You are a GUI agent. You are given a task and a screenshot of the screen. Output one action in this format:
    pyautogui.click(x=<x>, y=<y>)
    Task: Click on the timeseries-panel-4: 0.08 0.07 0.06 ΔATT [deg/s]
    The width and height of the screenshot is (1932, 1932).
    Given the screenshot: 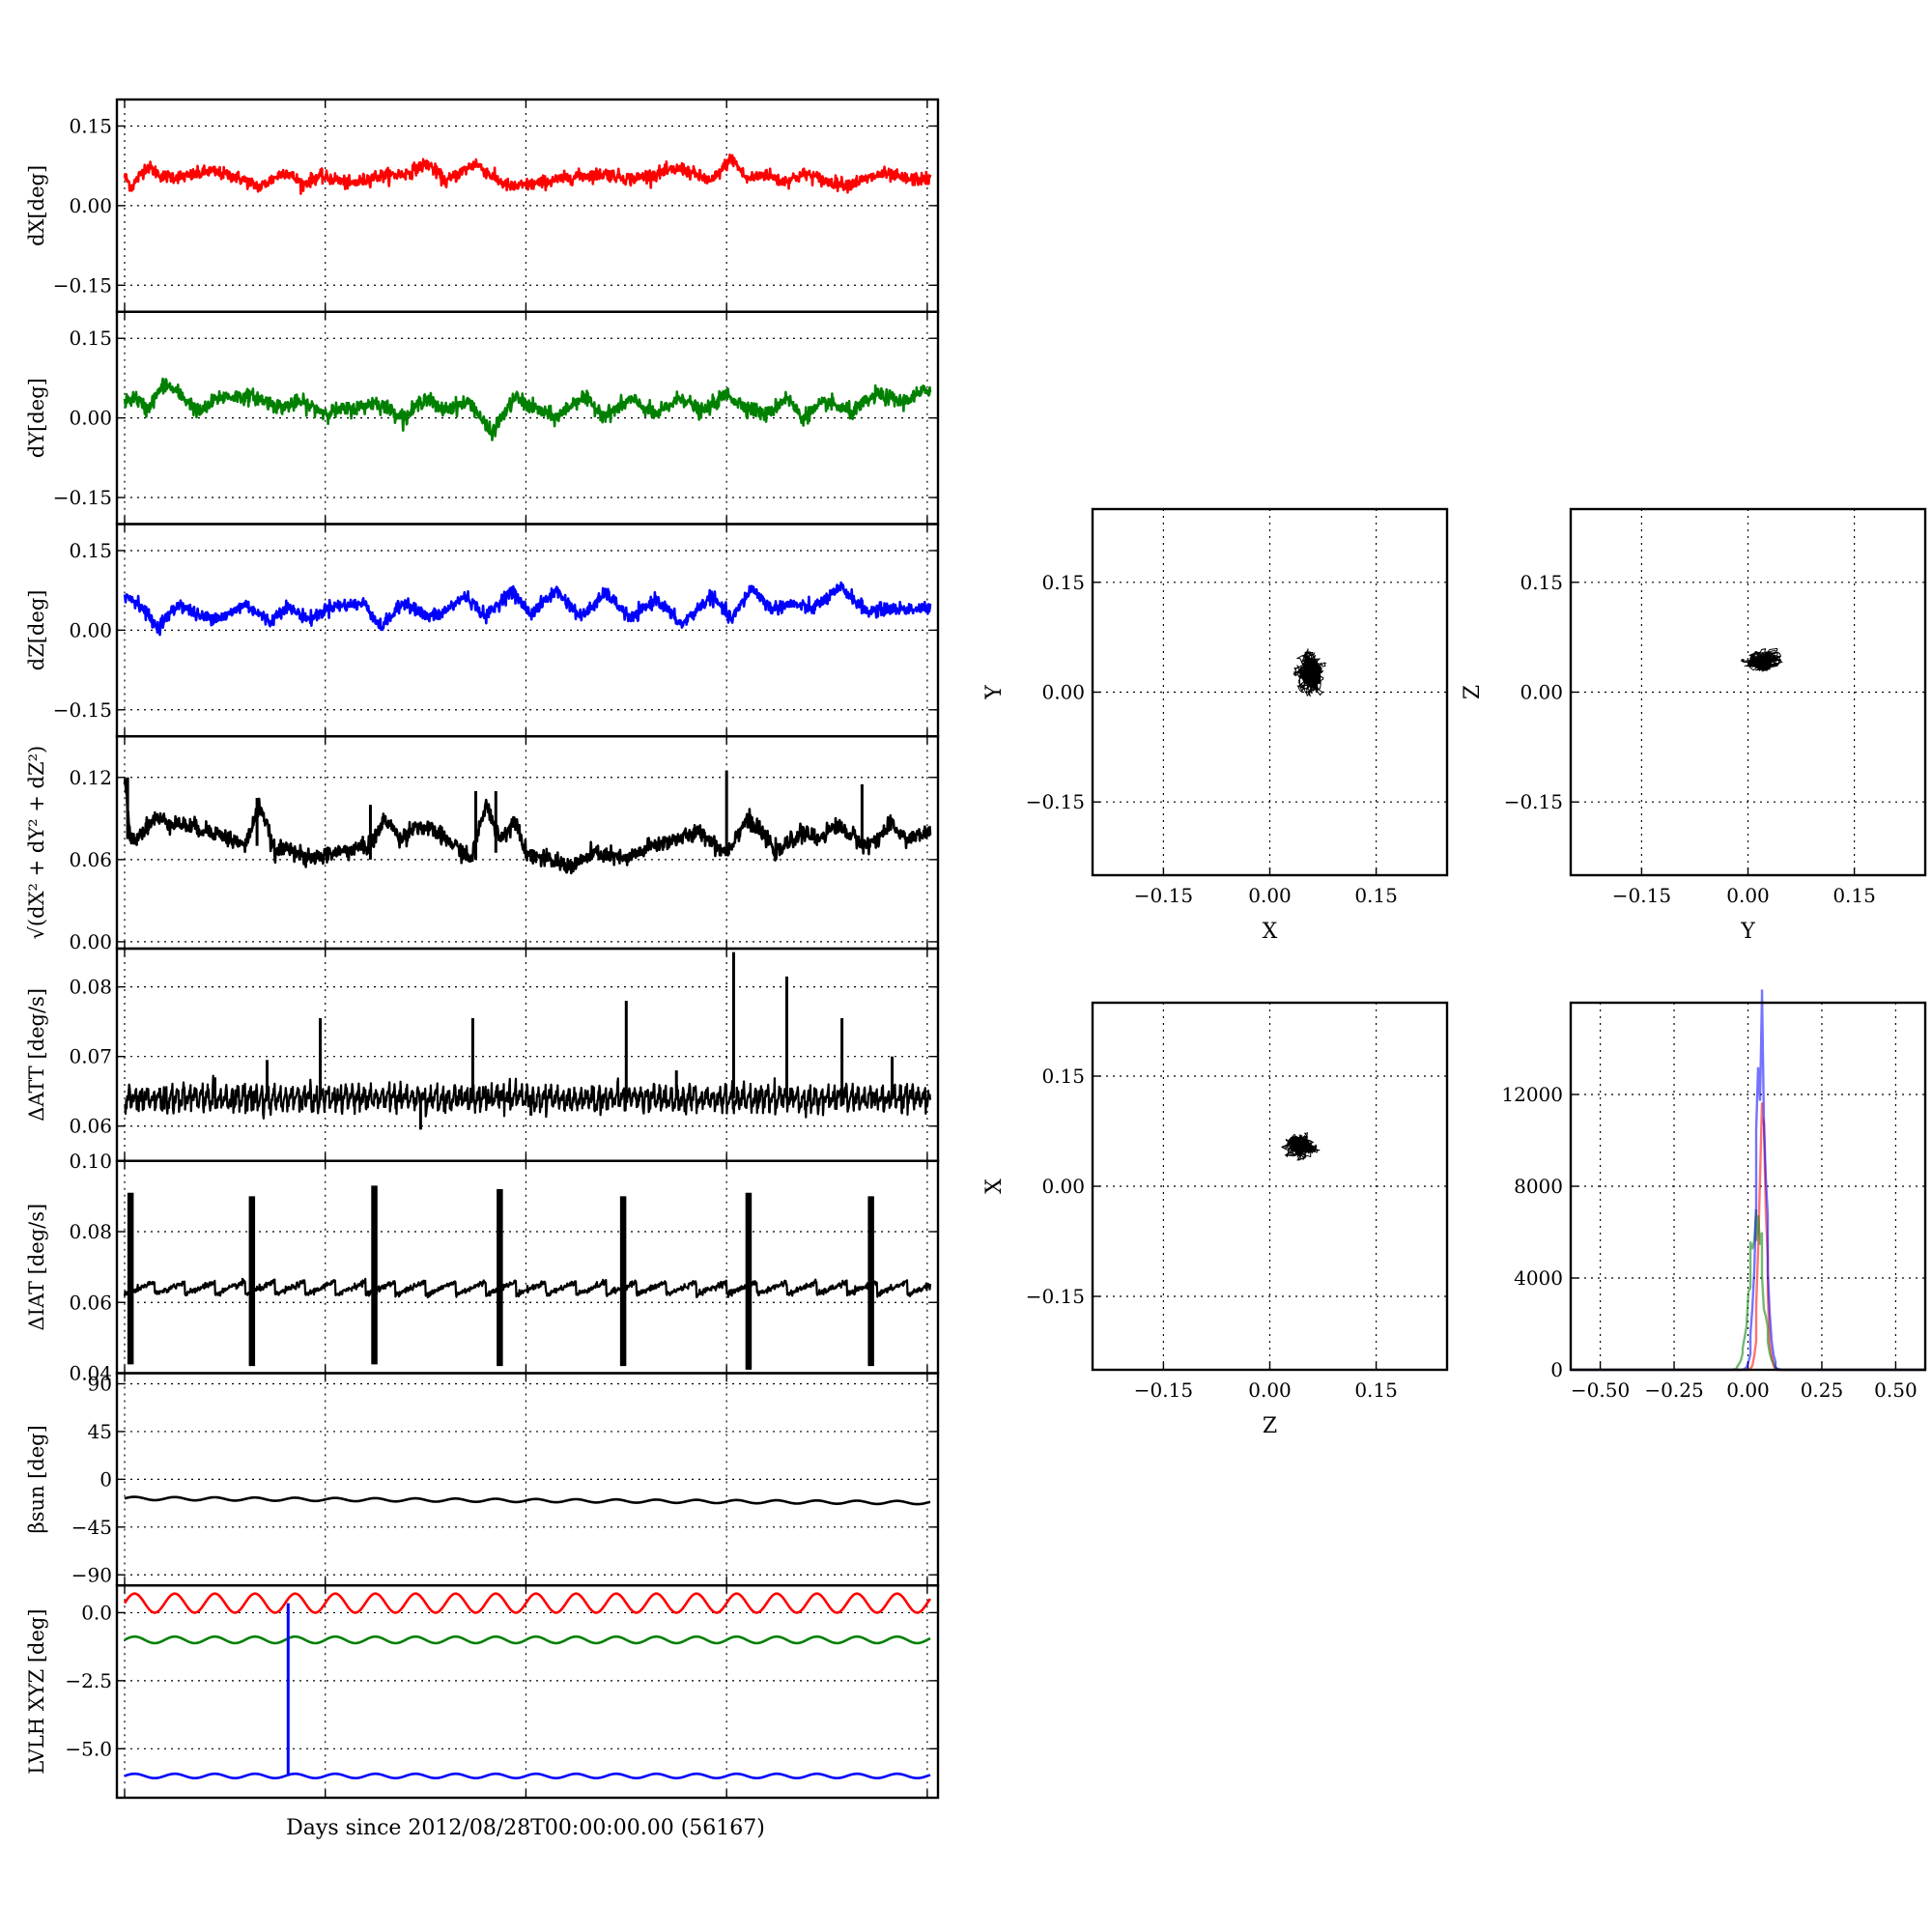 What is the action you would take?
    pyautogui.click(x=482, y=1054)
    